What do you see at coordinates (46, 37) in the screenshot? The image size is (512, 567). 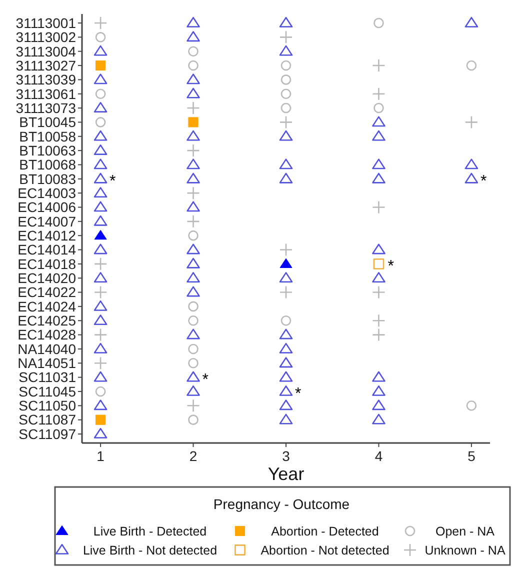 I see `y-tick-label: 31113002` at bounding box center [46, 37].